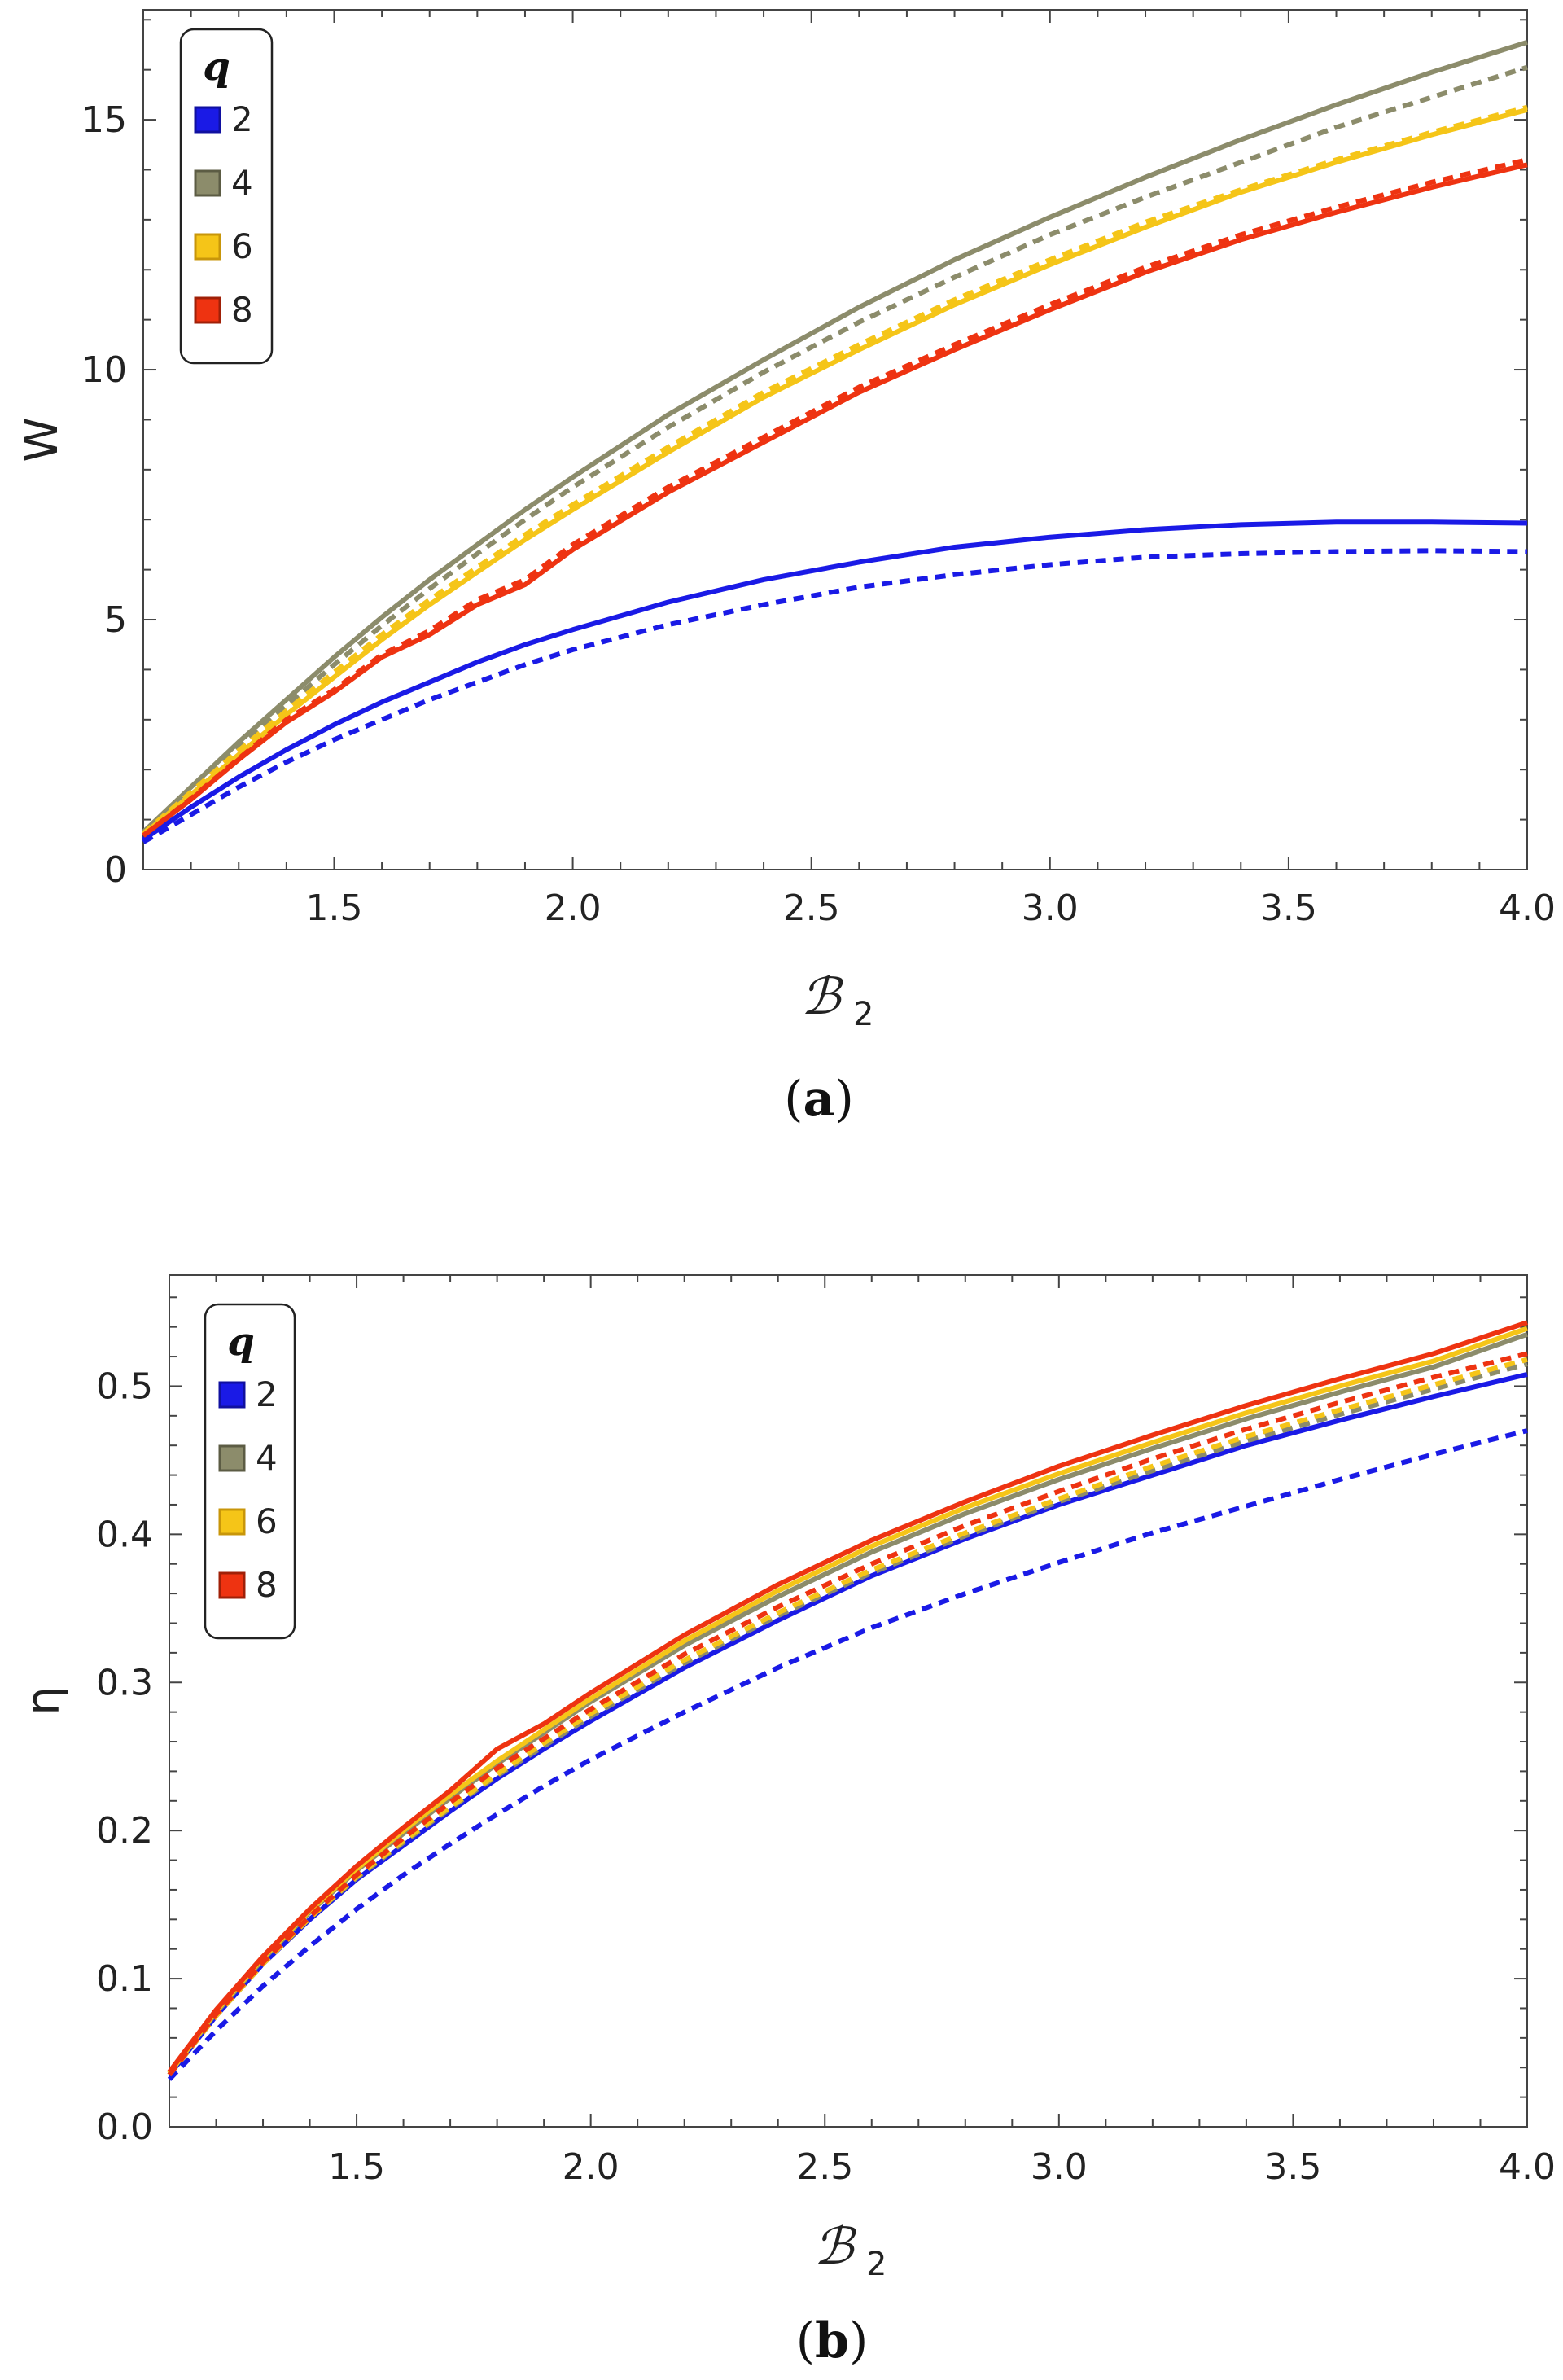  Describe the element at coordinates (124, 1979) in the screenshot. I see `y-tick-label: 0.1` at that location.